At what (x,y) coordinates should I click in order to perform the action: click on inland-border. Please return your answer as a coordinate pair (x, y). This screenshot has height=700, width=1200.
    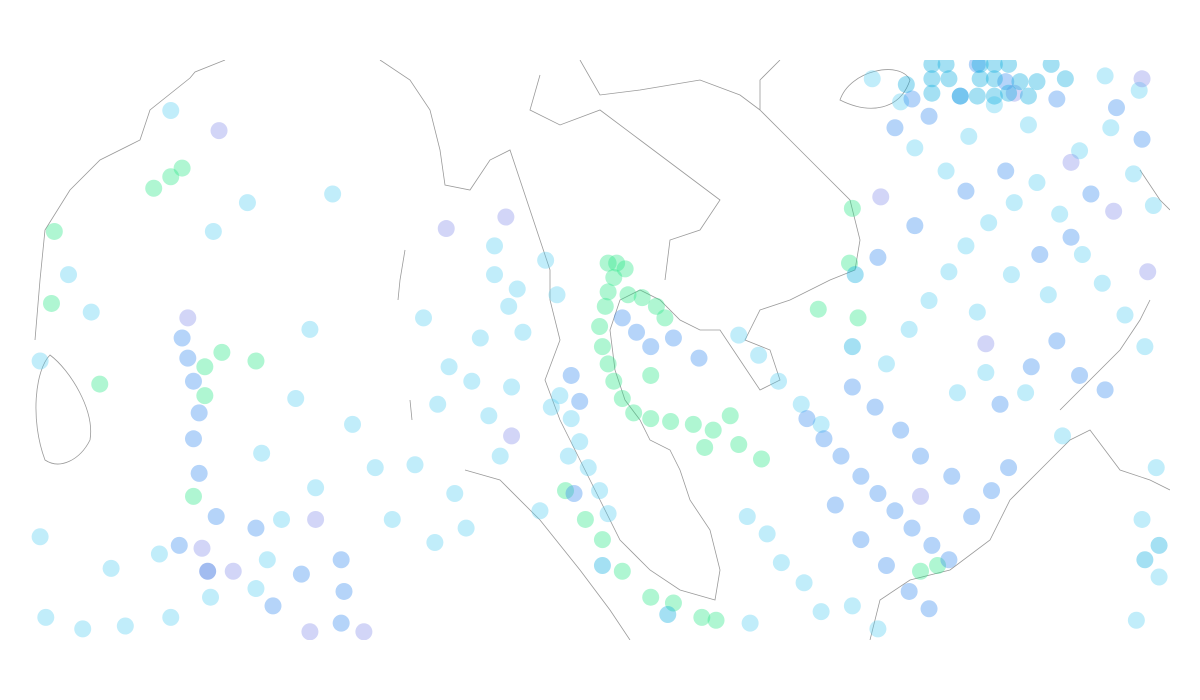
    Looking at the image, I should click on (625, 177).